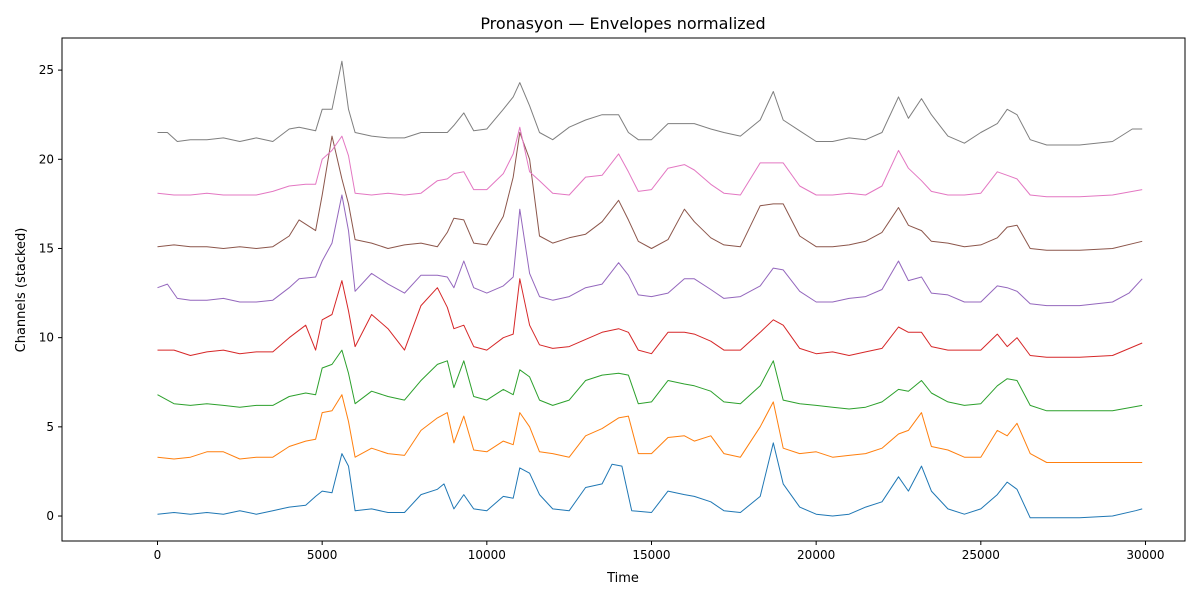  What do you see at coordinates (50, 516) in the screenshot?
I see `y-tick-label: 0` at bounding box center [50, 516].